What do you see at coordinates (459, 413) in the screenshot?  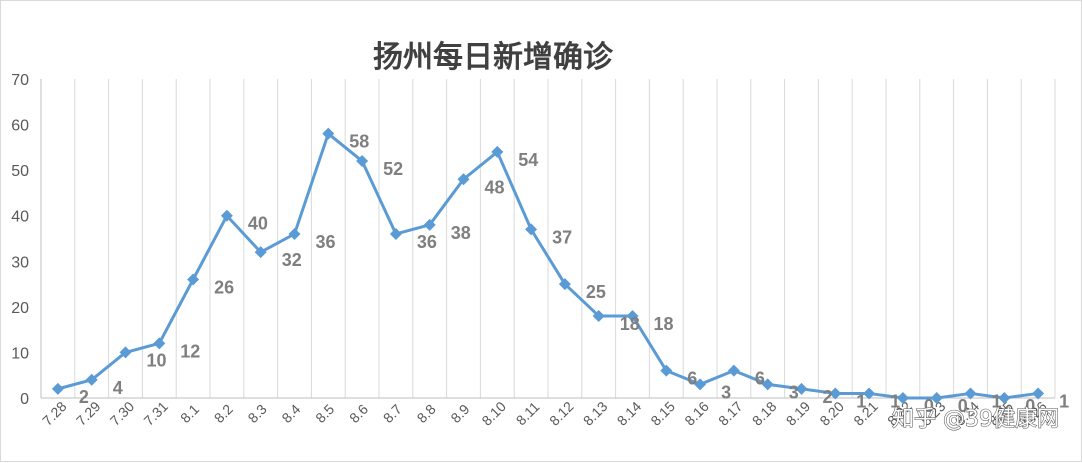 I see `x-tick-label: 8.9` at bounding box center [459, 413].